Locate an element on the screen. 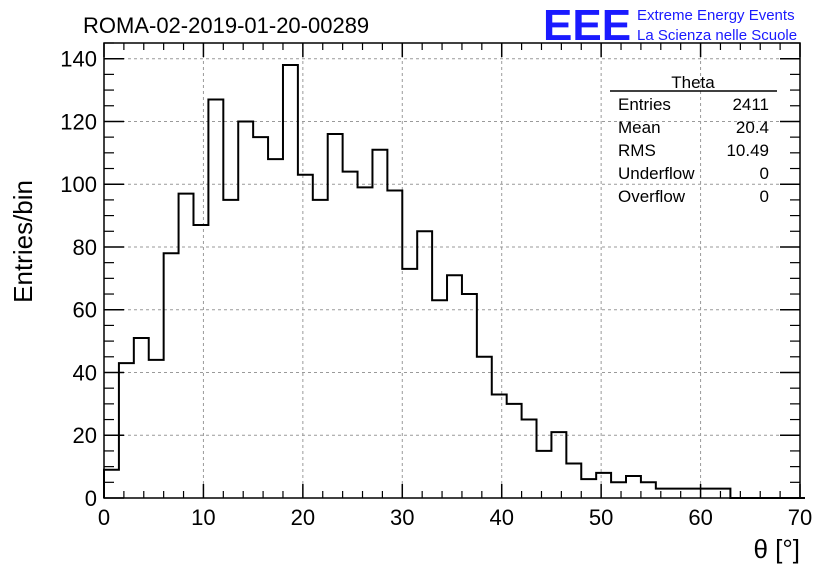 The width and height of the screenshot is (836, 572). stat-label-overflow: Overflow is located at coordinates (652, 196).